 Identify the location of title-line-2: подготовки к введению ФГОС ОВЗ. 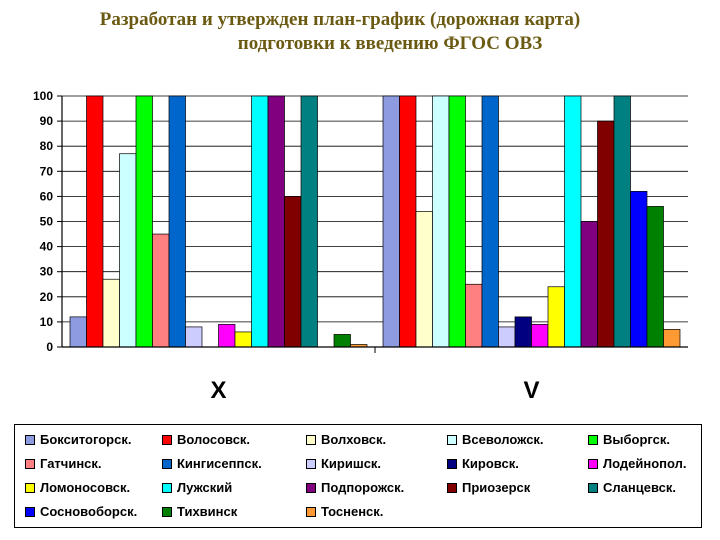
(390, 43).